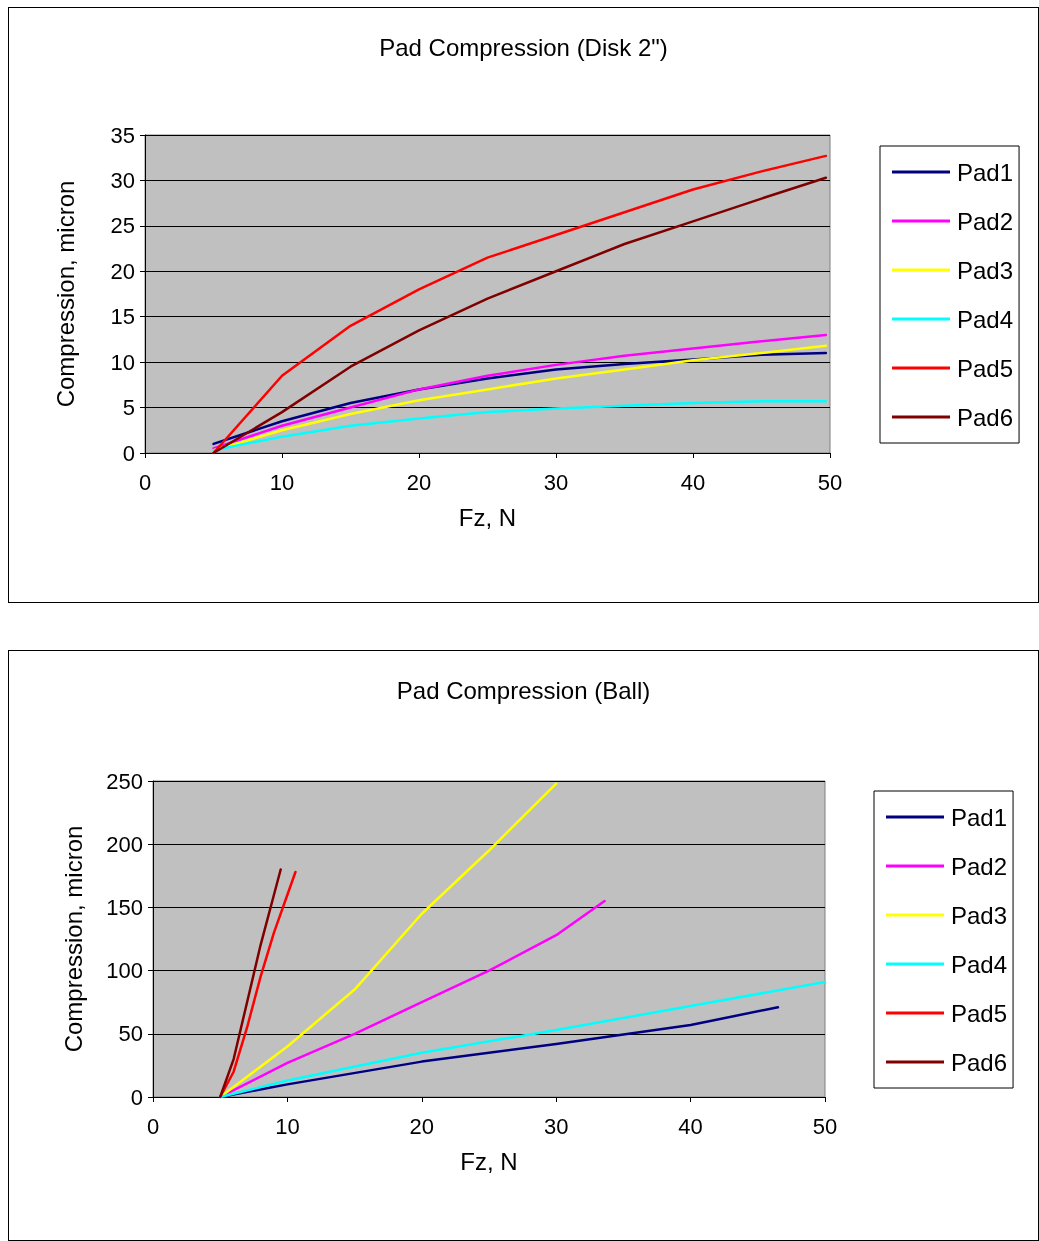 Image resolution: width=1039 pixels, height=1241 pixels. Describe the element at coordinates (124, 907) in the screenshot. I see `y-tick-label: 150` at that location.